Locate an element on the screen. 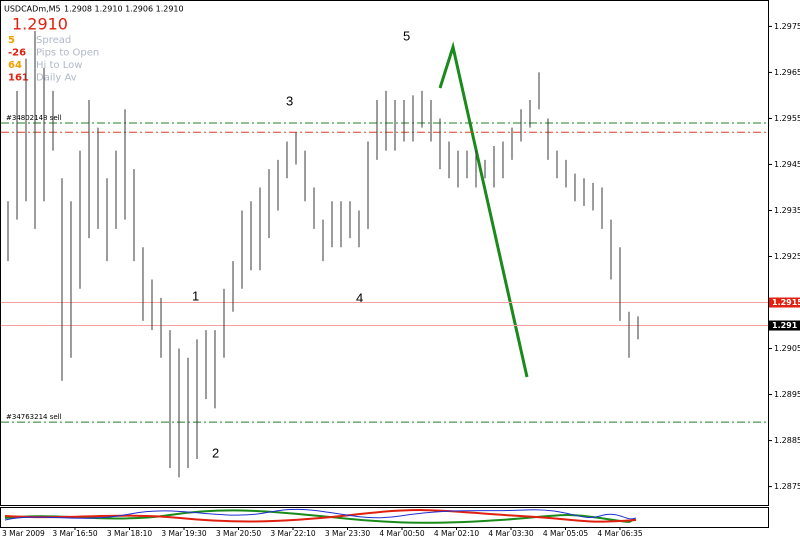 This screenshot has height=540, width=800. y-tick-label: 1.2895 is located at coordinates (787, 394).